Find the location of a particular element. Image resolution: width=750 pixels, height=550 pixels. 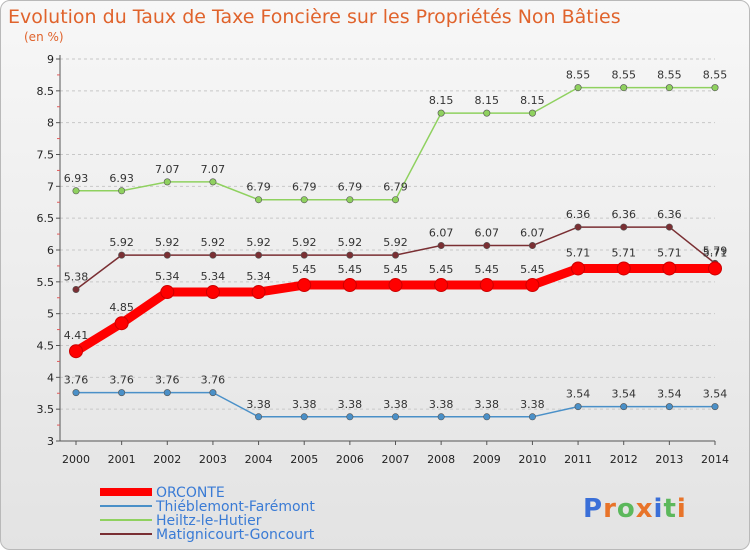

y-axis-ticks: 3 3.5 4 4.5 5 5.5 6 6.5 7 7.5 8 8.5 9 is located at coordinates (48, 250).